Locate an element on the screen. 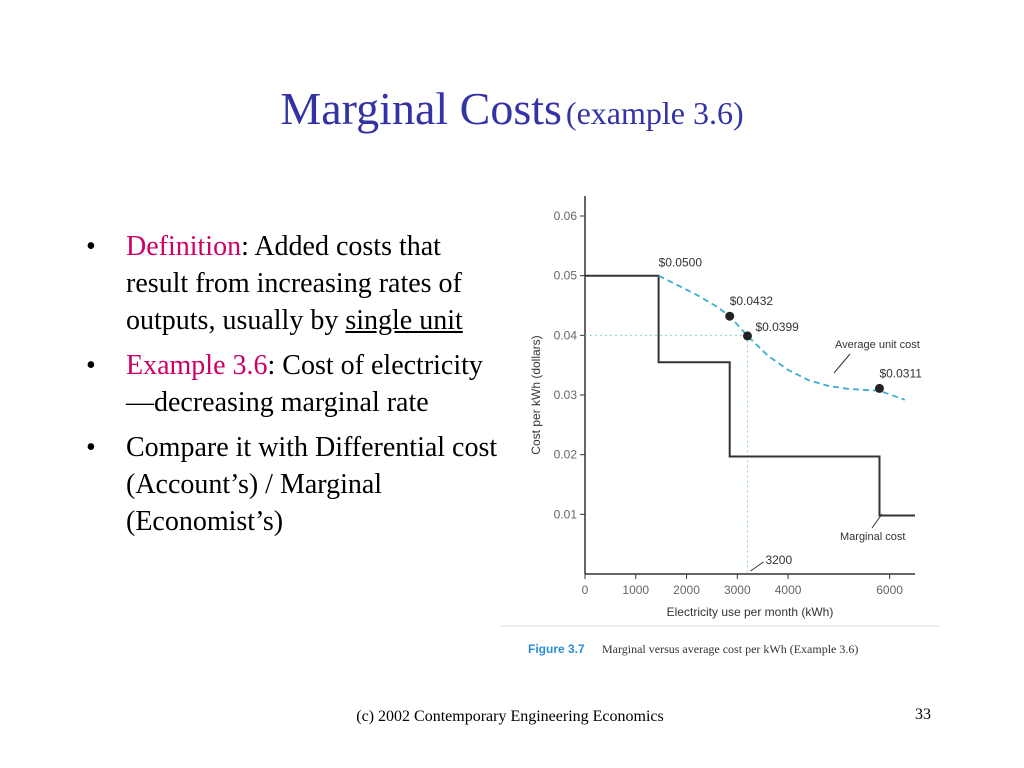 This screenshot has height=768, width=1024. x-tick-label: 1000 is located at coordinates (635, 590).